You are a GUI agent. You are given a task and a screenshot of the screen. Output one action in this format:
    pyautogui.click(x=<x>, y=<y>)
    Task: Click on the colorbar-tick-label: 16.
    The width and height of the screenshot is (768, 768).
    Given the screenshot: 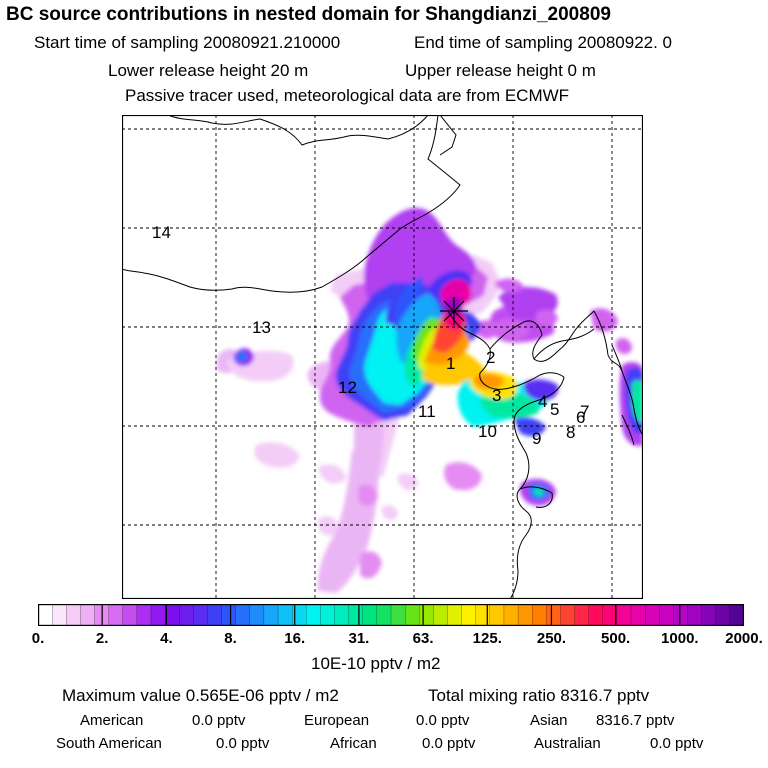 What is the action you would take?
    pyautogui.click(x=295, y=638)
    